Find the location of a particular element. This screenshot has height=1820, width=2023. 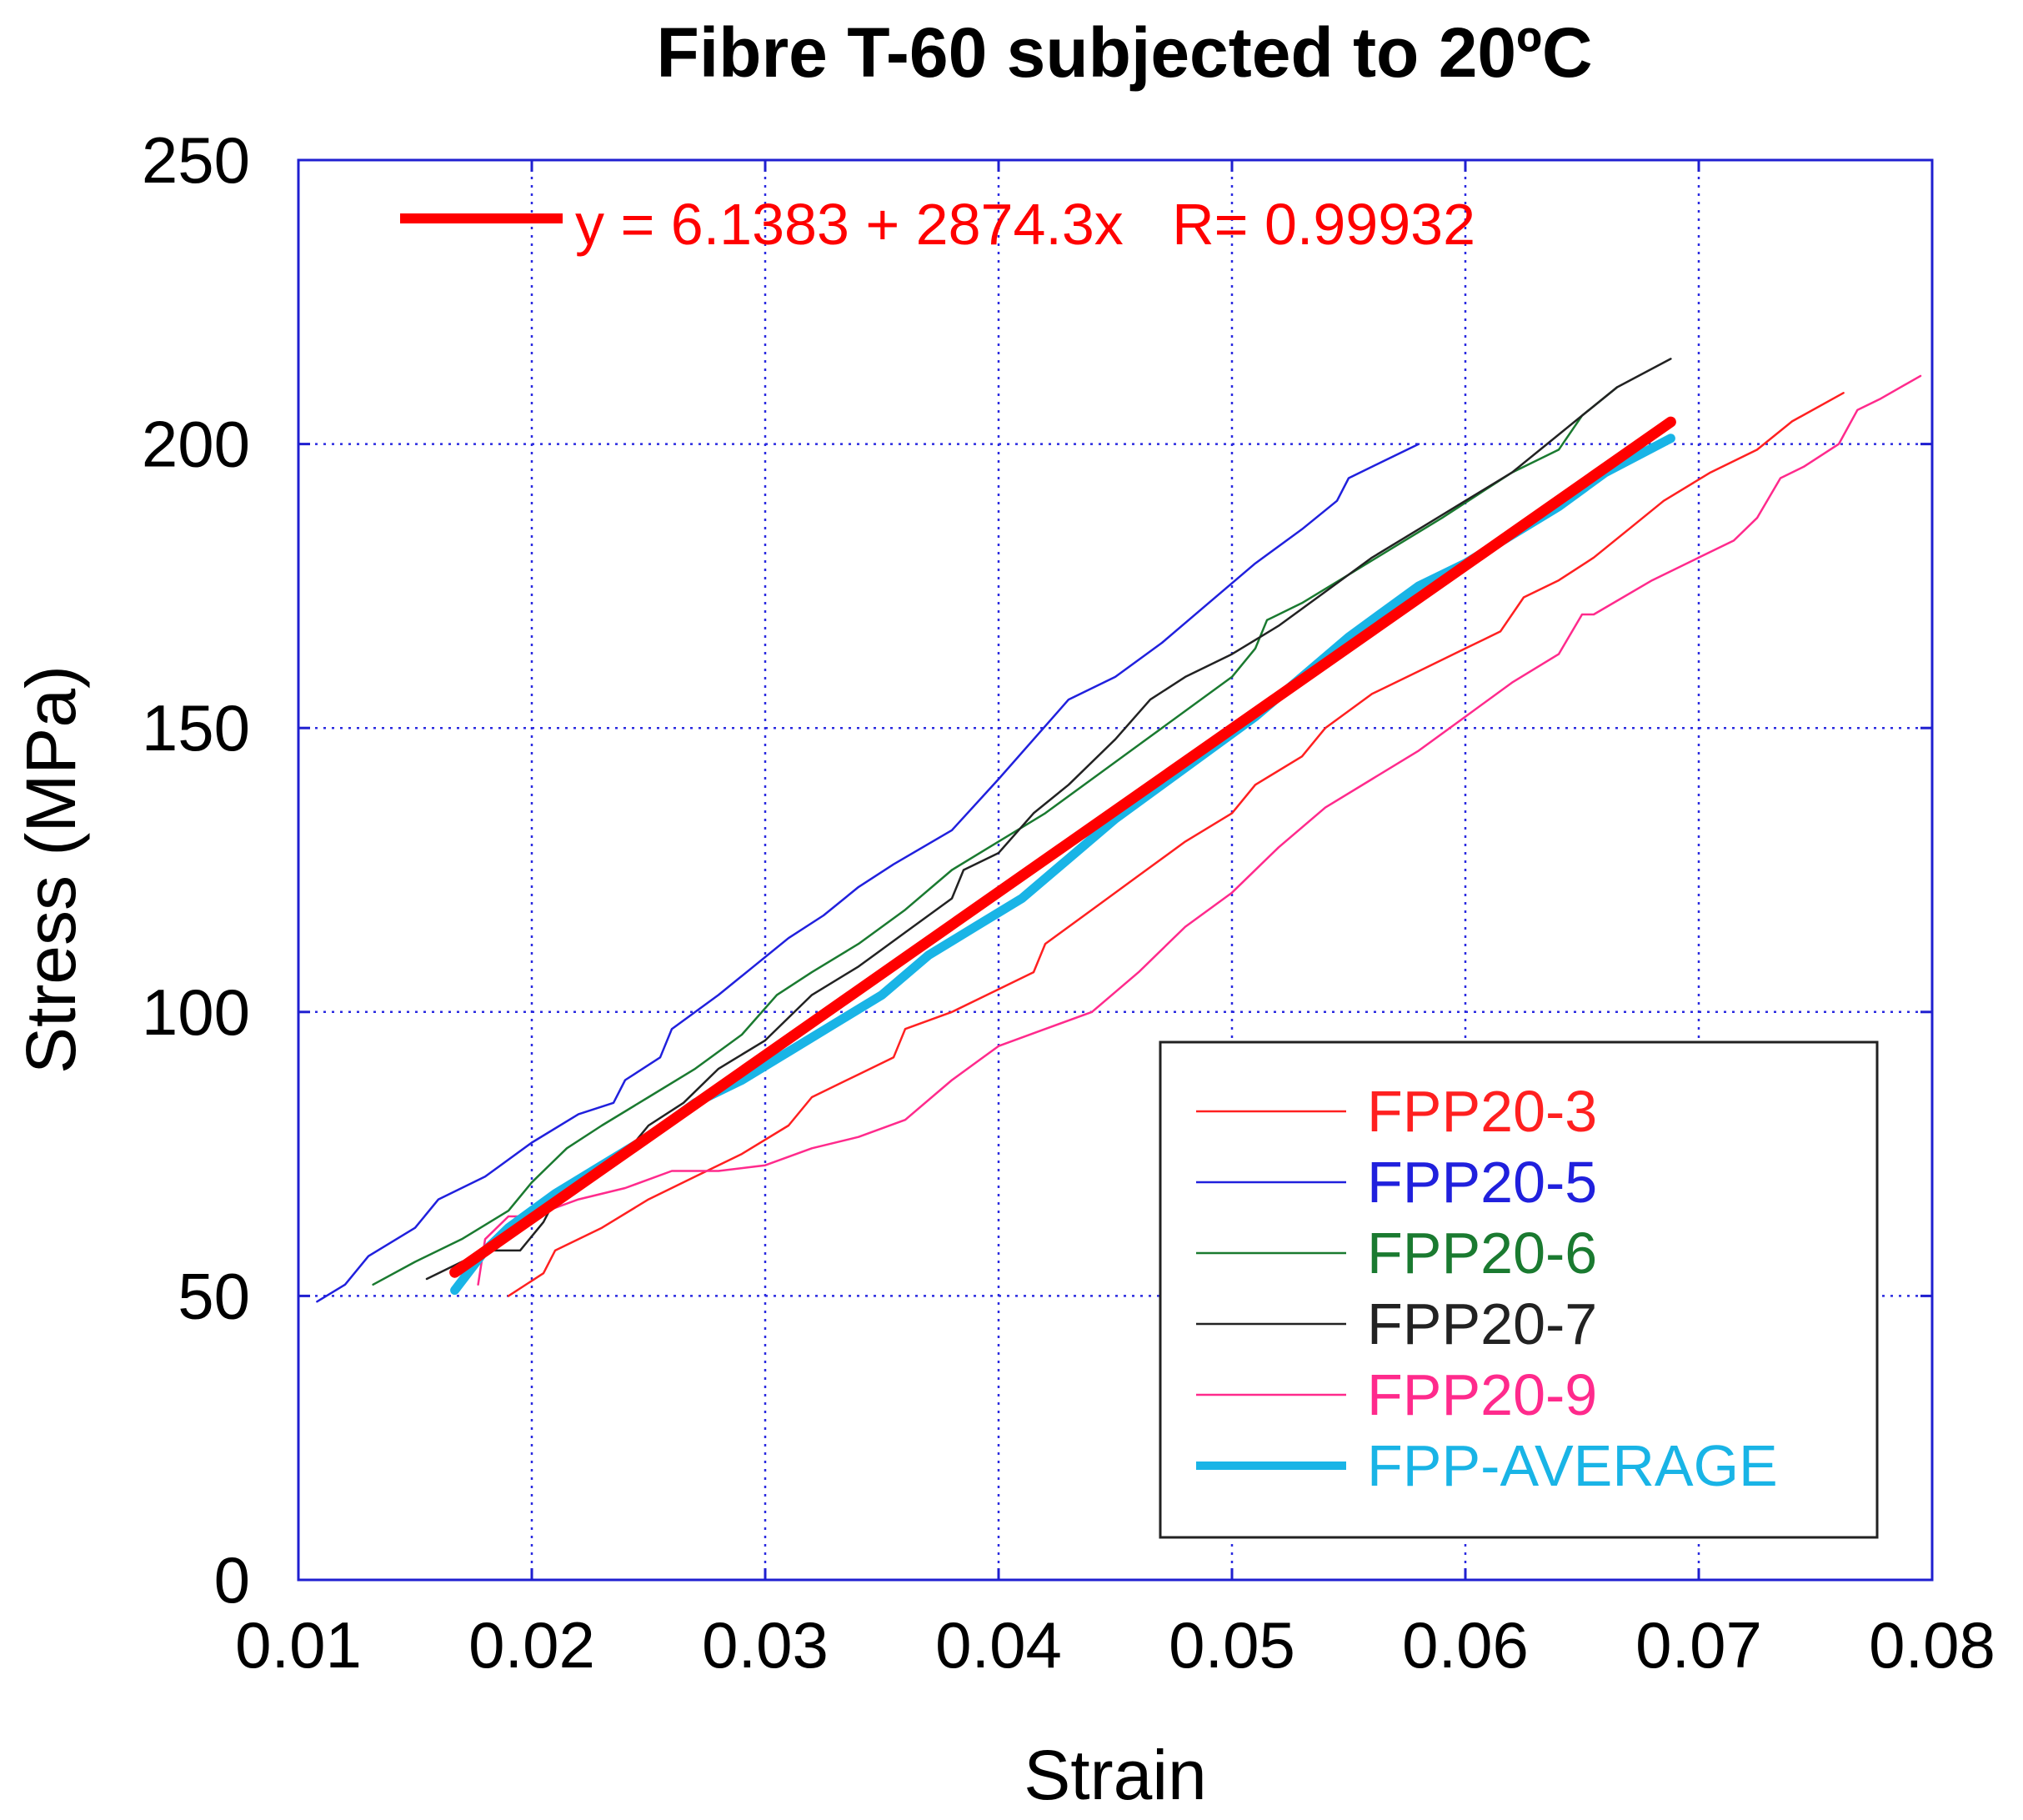

y-tick-label: 250 is located at coordinates (196, 160).